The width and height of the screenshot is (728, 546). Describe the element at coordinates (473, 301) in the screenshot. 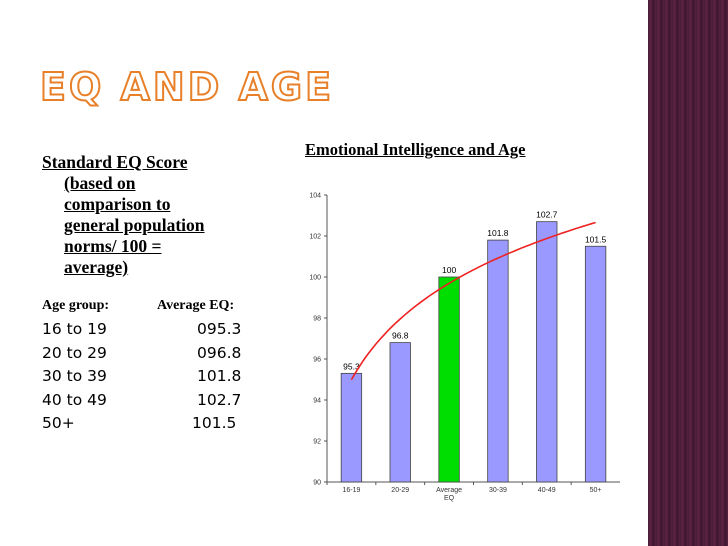

I see `trend-line` at that location.